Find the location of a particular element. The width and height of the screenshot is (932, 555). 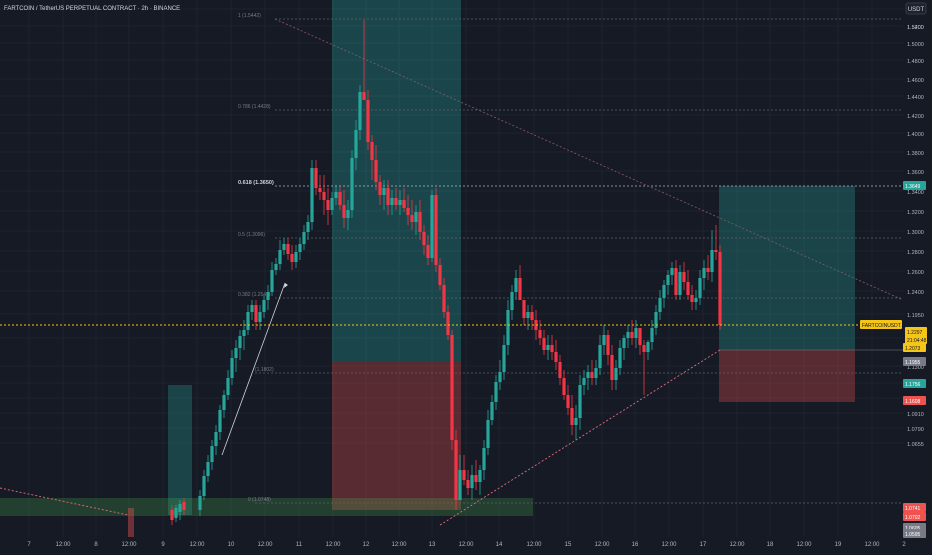

fib-level-label: (1.1802) is located at coordinates (264, 370).